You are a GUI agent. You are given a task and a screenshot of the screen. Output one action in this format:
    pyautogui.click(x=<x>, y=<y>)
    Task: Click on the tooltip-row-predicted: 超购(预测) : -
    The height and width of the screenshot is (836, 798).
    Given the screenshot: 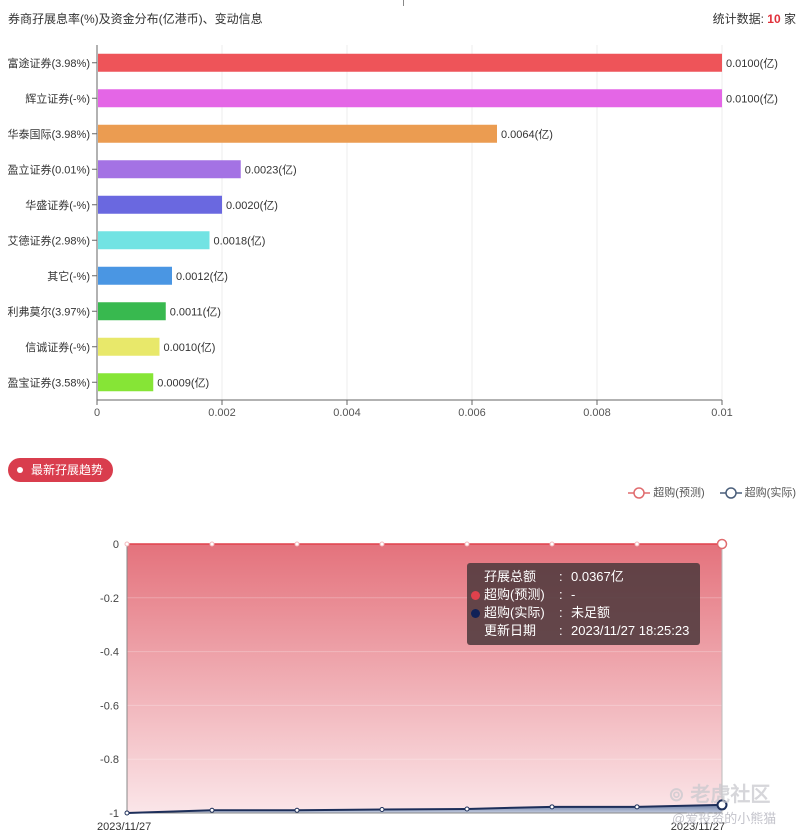 What is the action you would take?
    pyautogui.click(x=583, y=595)
    